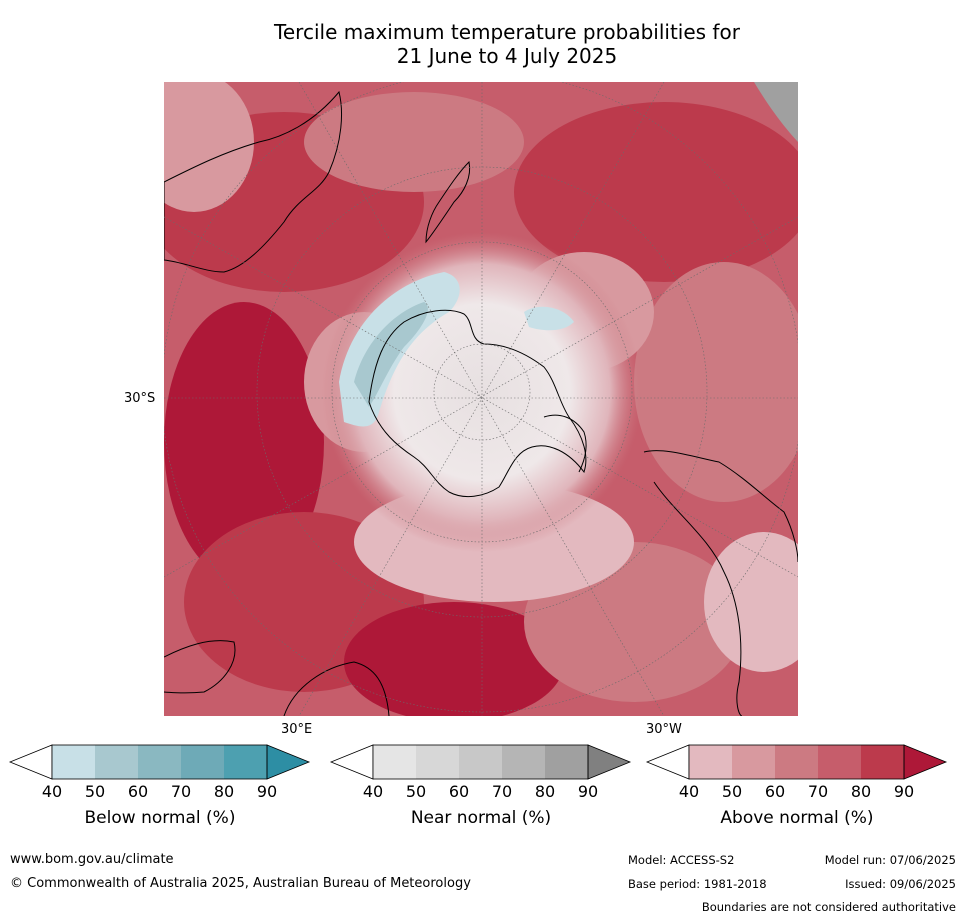 Image resolution: width=965 pixels, height=919 pixels. What do you see at coordinates (697, 884) in the screenshot?
I see `footer-base-period: Base period: 1981-2018` at bounding box center [697, 884].